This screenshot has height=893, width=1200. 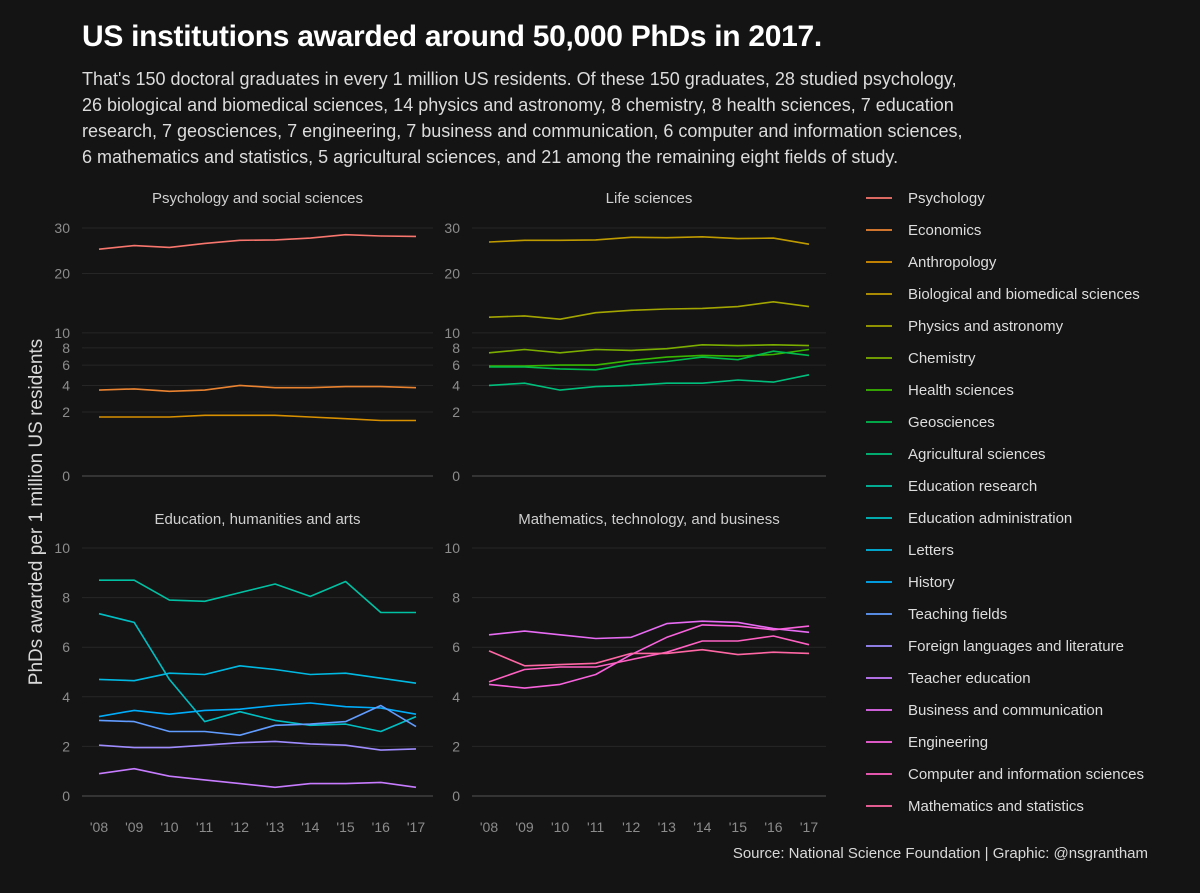 What do you see at coordinates (649, 519) in the screenshot?
I see `panel-title: Mathematics, technology, and business` at bounding box center [649, 519].